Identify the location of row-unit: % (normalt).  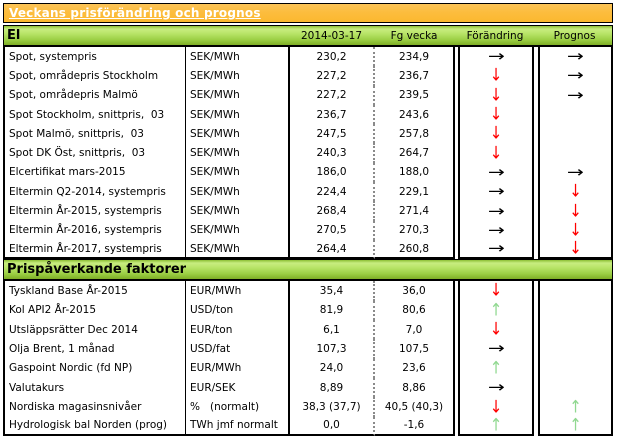
(238, 407).